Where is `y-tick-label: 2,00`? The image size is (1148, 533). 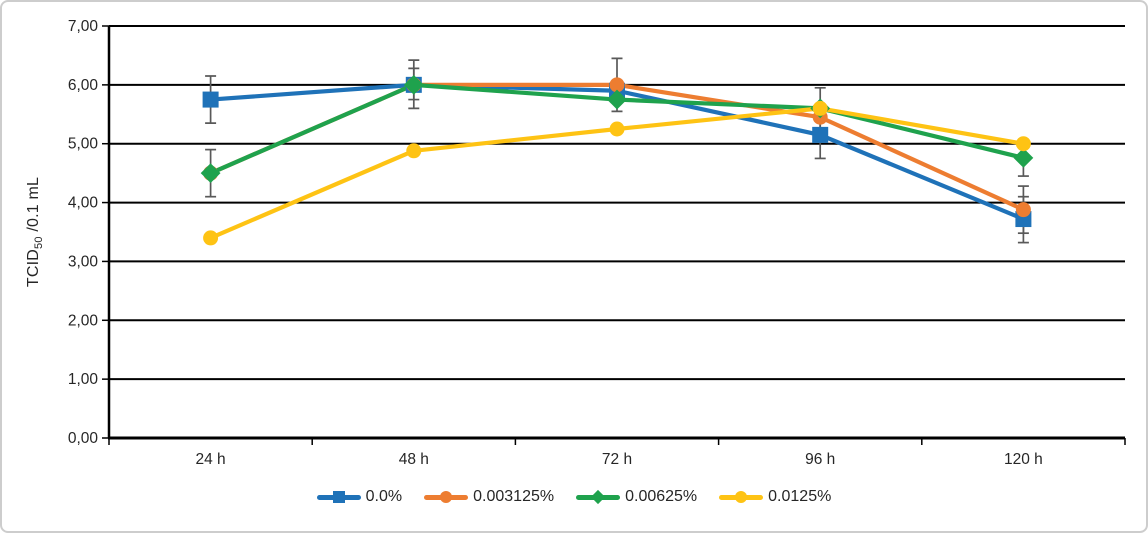 y-tick-label: 2,00 is located at coordinates (83, 320).